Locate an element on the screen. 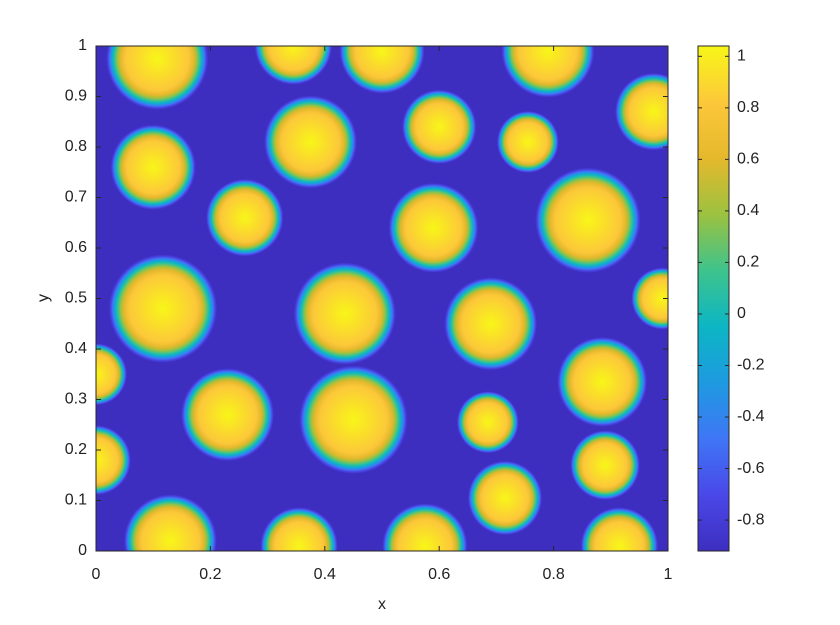 This screenshot has width=840, height=625. y-tick-label: 0.2 is located at coordinates (76, 449).